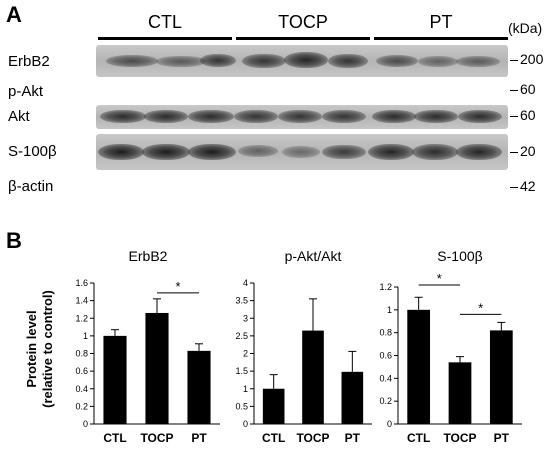 The height and width of the screenshot is (454, 550). What do you see at coordinates (303, 38) in the screenshot?
I see `group-line-tocp` at bounding box center [303, 38].